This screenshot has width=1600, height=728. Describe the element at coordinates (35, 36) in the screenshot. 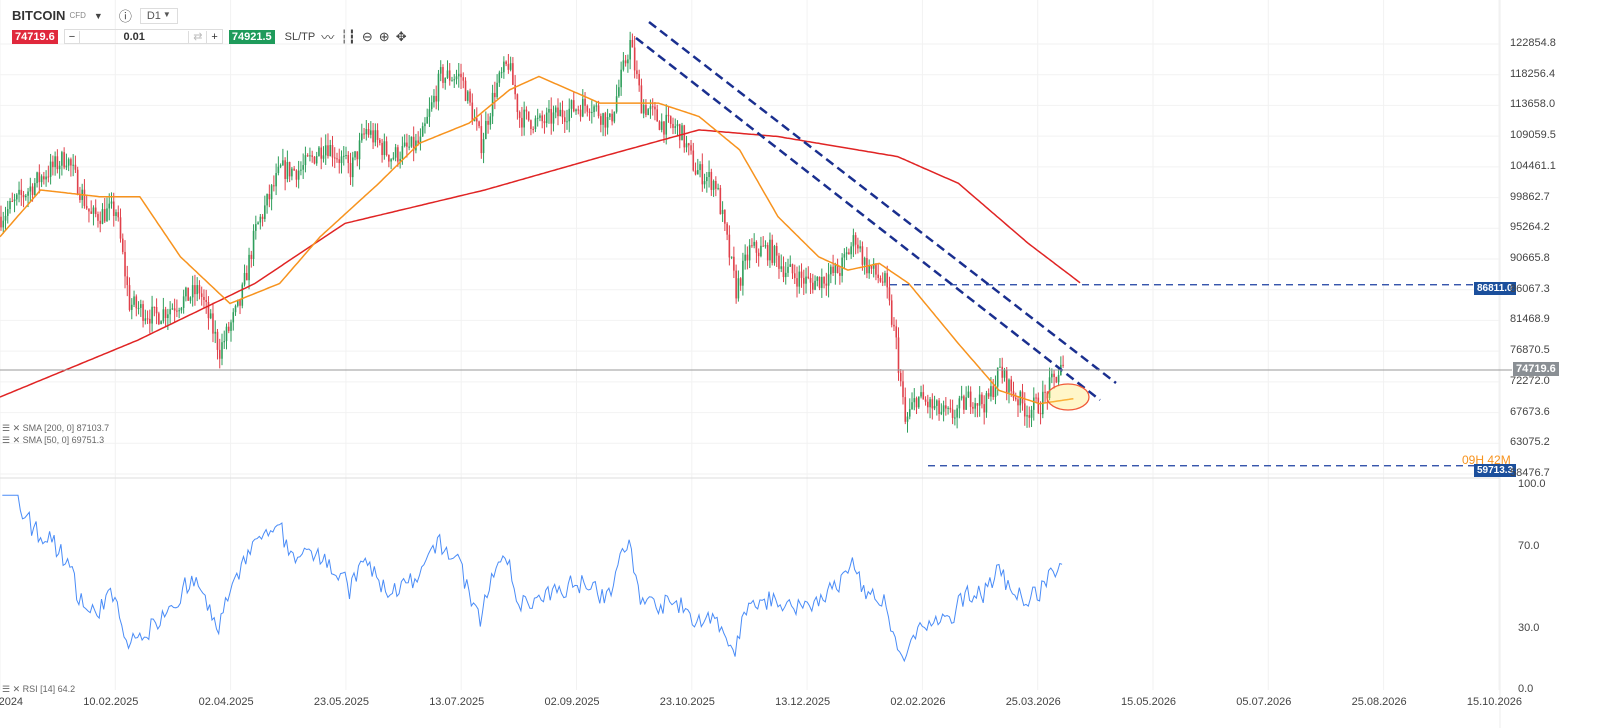

I see `sell-button: 74719.6` at that location.